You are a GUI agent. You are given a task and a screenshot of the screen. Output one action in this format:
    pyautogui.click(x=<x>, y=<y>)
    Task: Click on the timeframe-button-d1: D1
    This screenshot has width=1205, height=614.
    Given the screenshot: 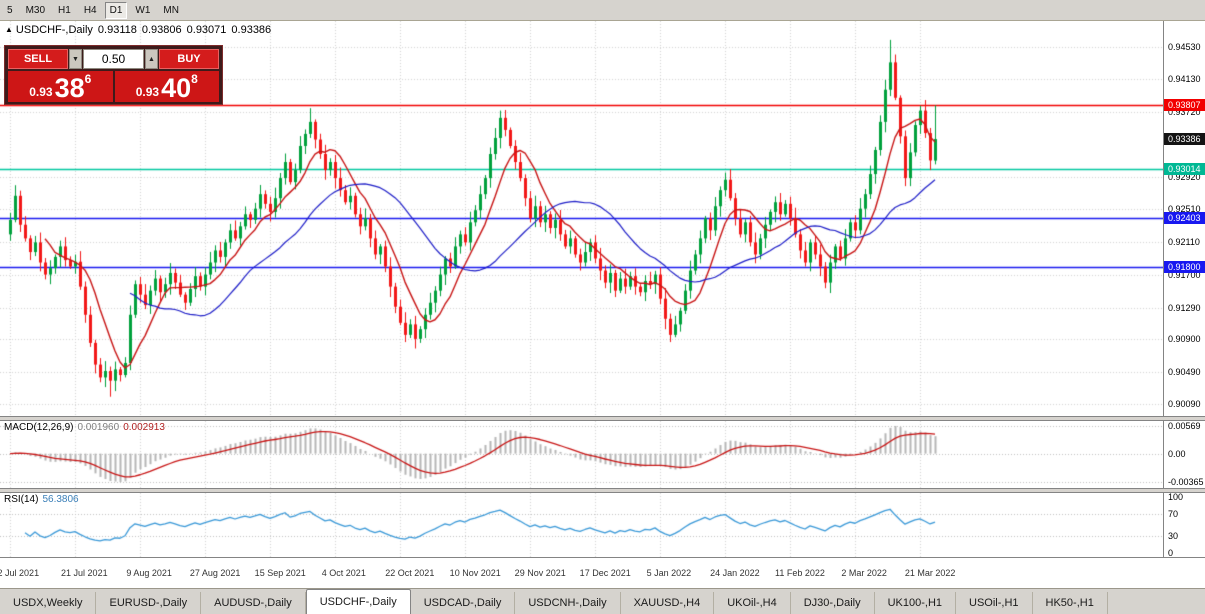 What is the action you would take?
    pyautogui.click(x=116, y=10)
    